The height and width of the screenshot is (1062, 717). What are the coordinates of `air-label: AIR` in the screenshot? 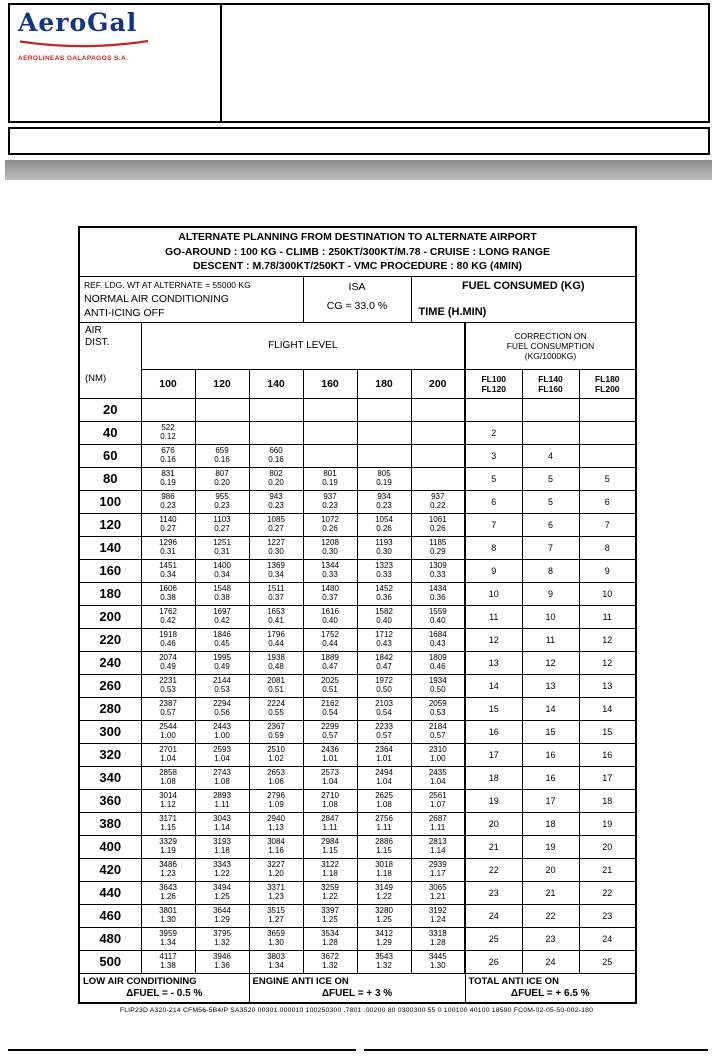 It's located at (93, 330).